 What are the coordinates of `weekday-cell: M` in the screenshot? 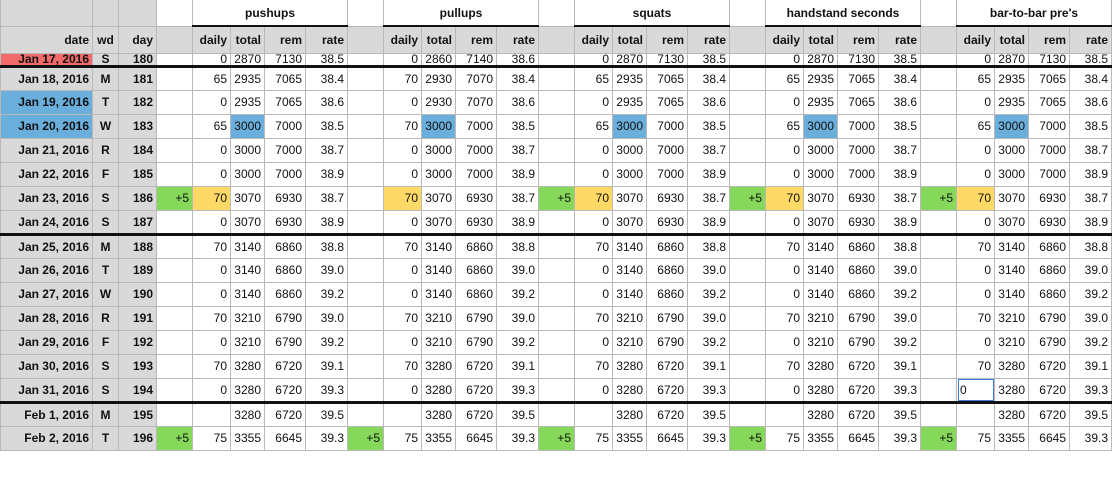 It's located at (105, 246).